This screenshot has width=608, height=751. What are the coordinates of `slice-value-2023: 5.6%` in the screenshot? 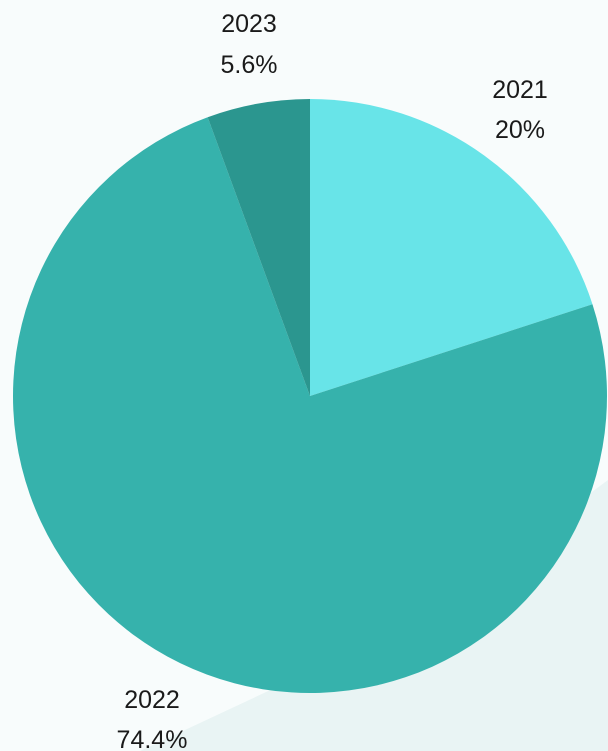 It's located at (249, 65).